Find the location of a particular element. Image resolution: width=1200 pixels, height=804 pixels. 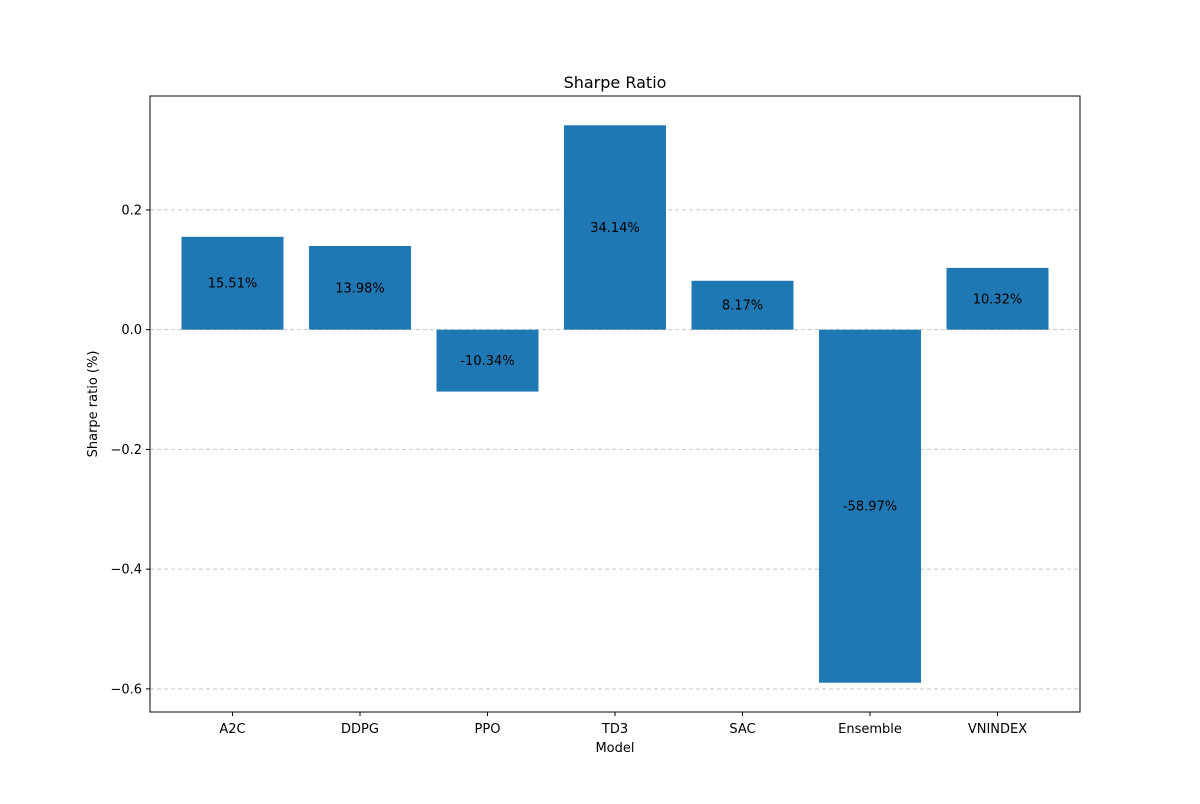

x-axis-label: Model is located at coordinates (614, 748).